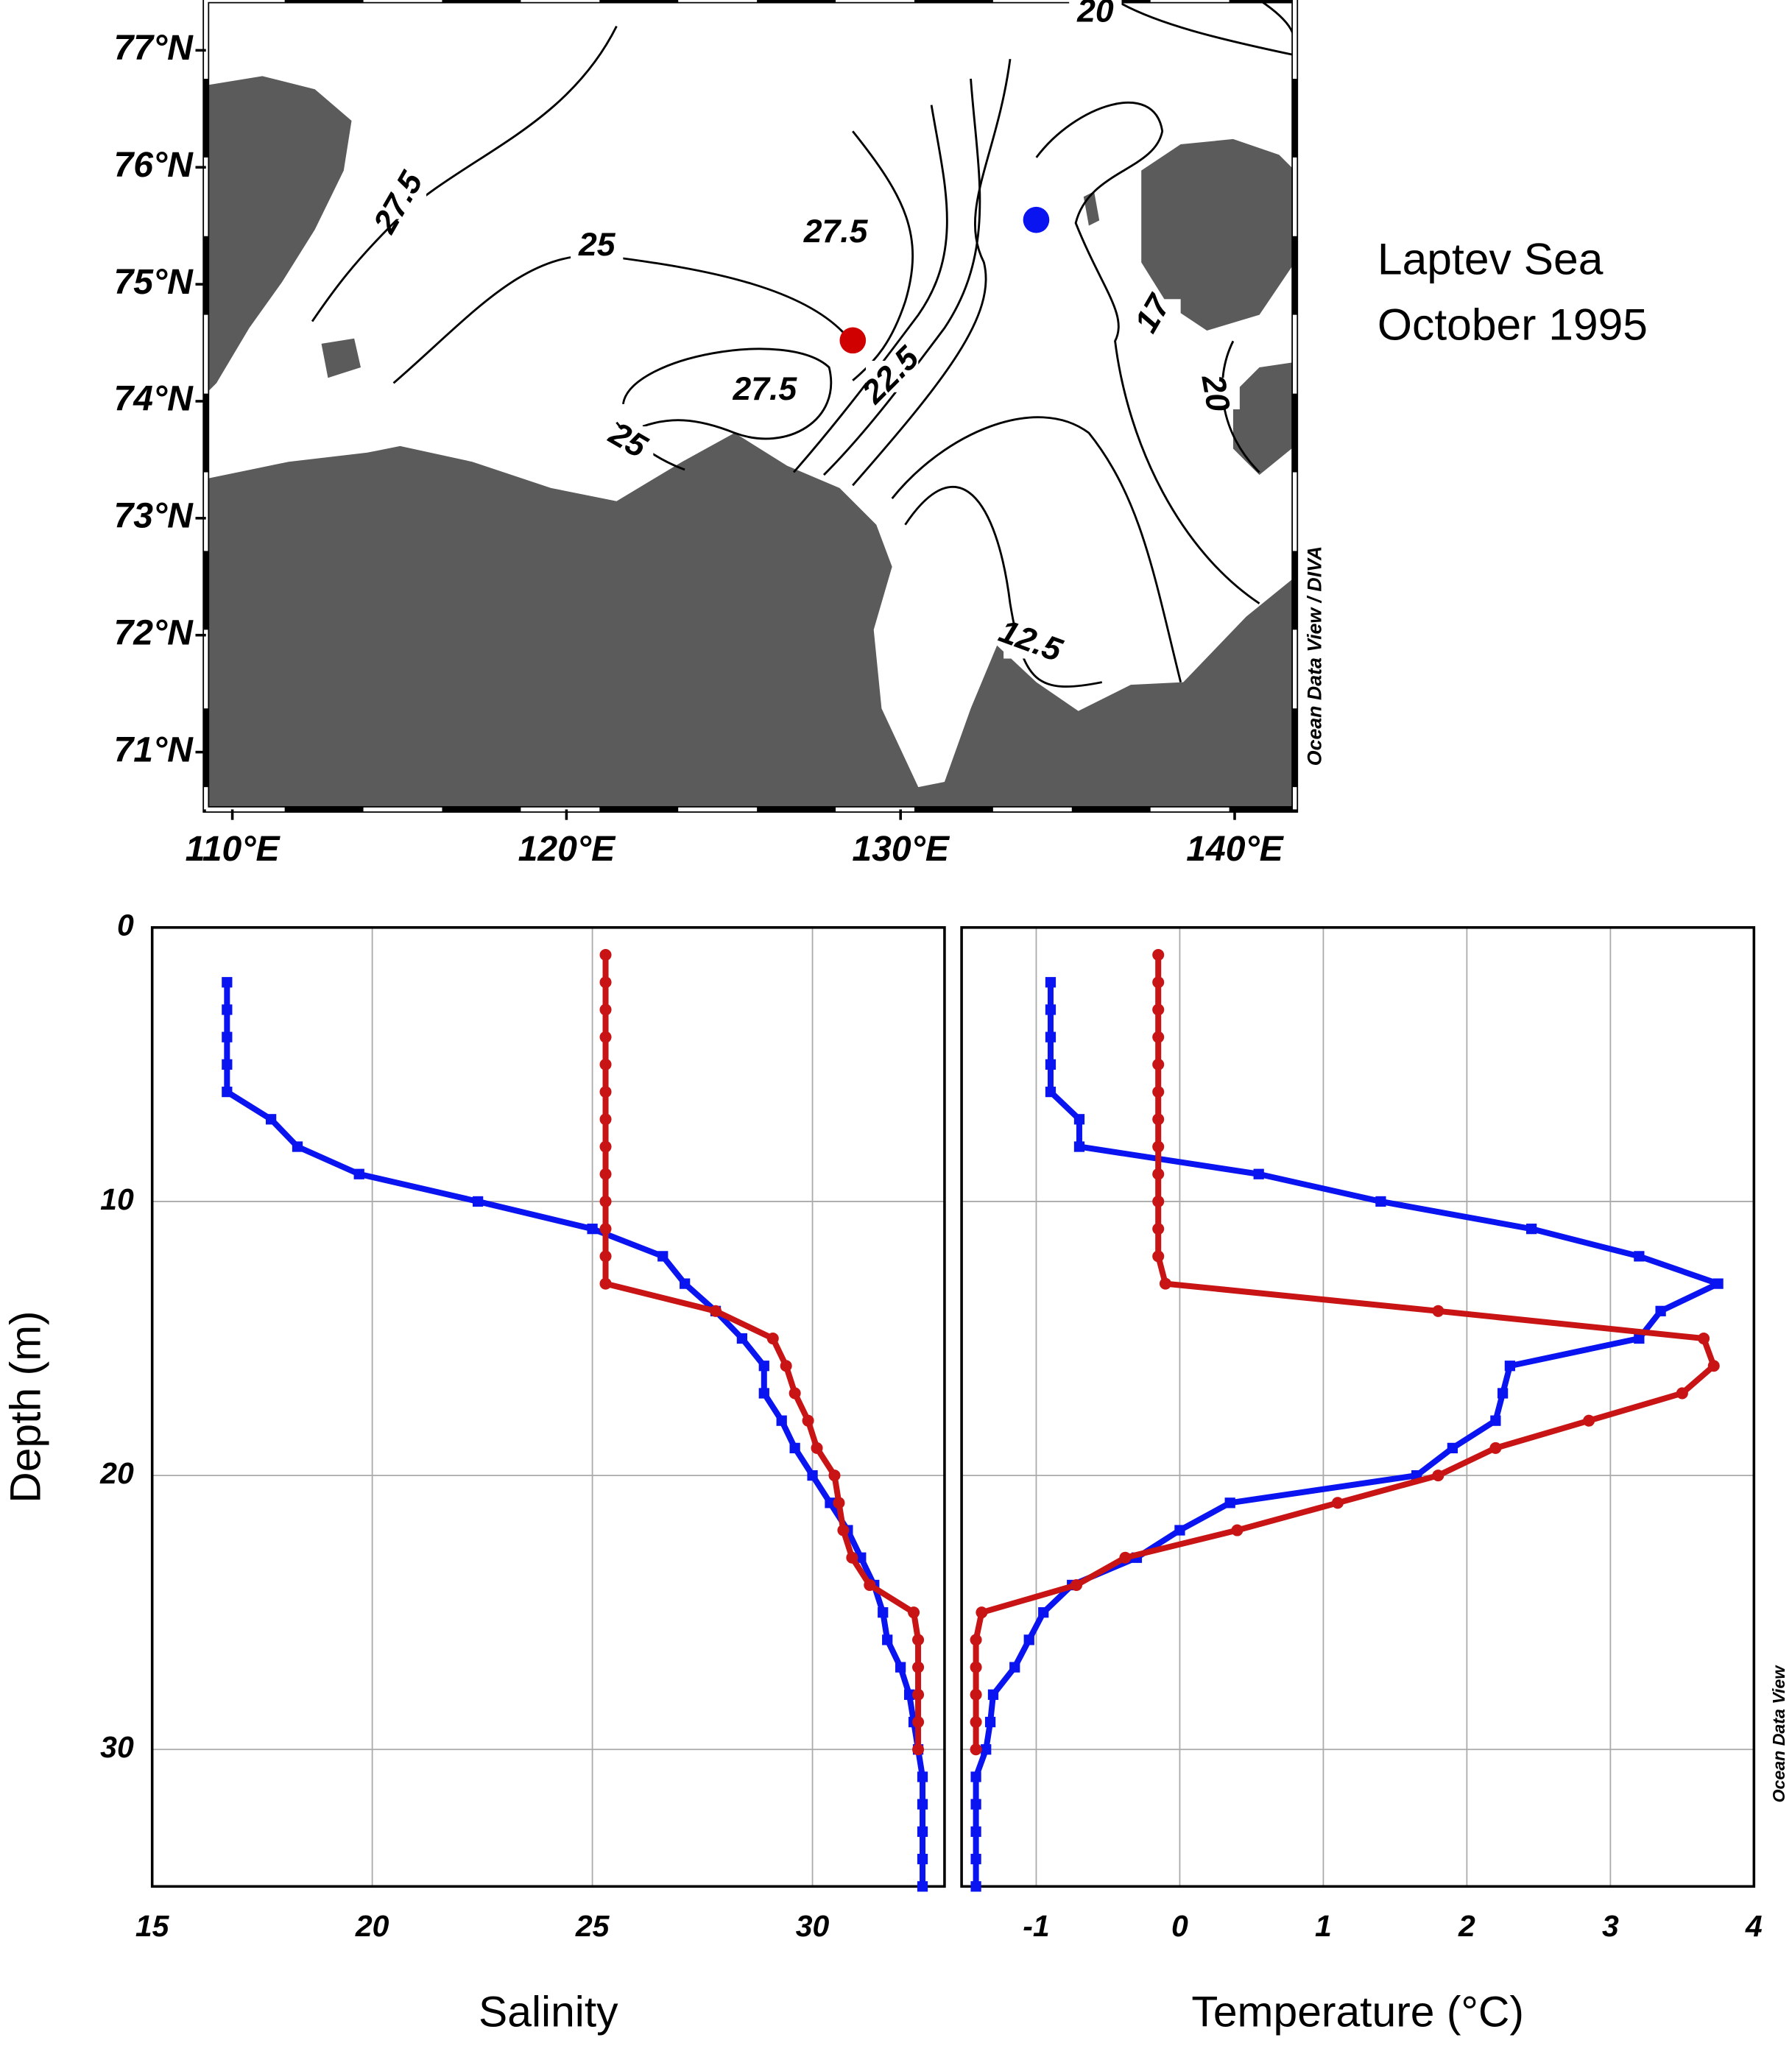  I want to click on map-credit: Ocean Data View / DIVA, so click(1314, 656).